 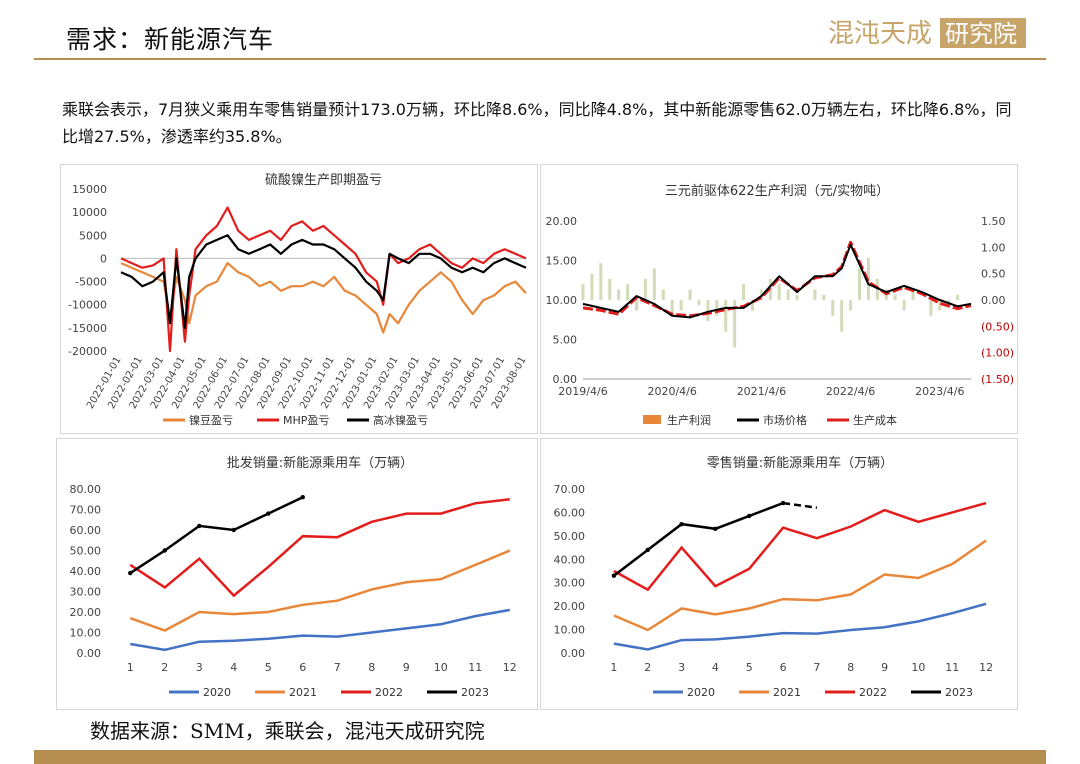 What do you see at coordinates (993, 247) in the screenshot?
I see `y2-tick-label: 1.00` at bounding box center [993, 247].